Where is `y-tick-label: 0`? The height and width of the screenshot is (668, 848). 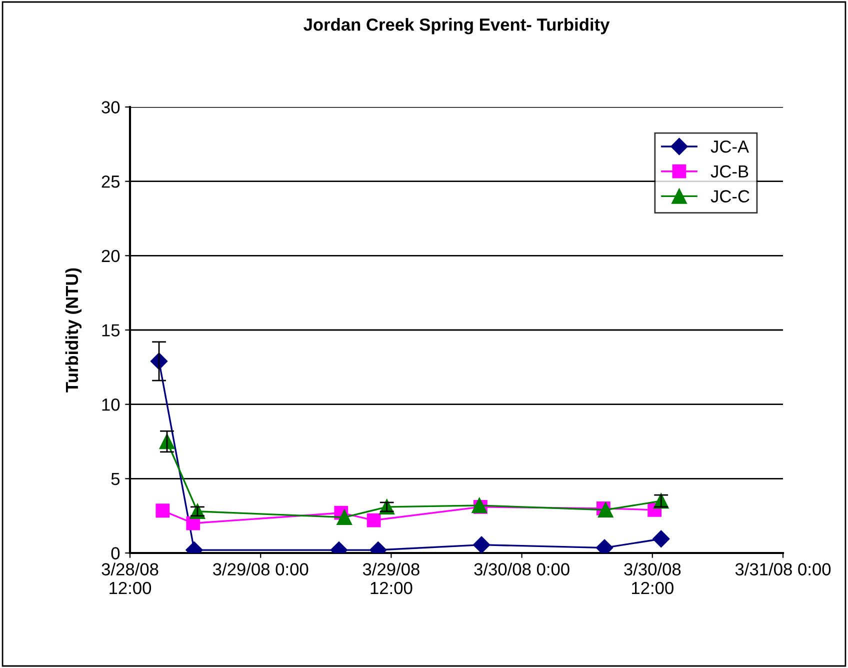
y-tick-label: 0 is located at coordinates (115, 553).